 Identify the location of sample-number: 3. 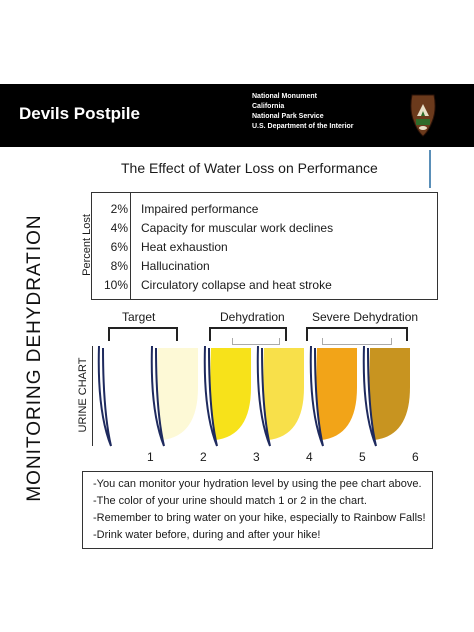
(256, 457).